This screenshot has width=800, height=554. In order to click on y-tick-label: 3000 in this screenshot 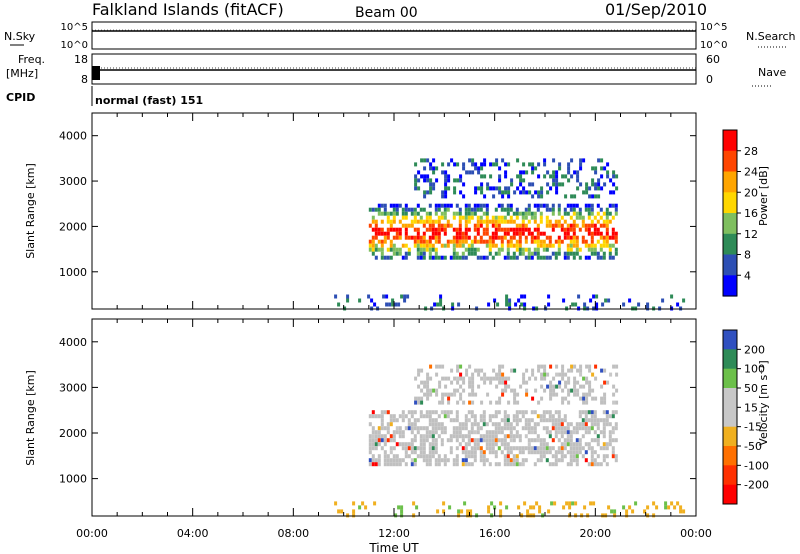, I will do `click(73, 387)`.